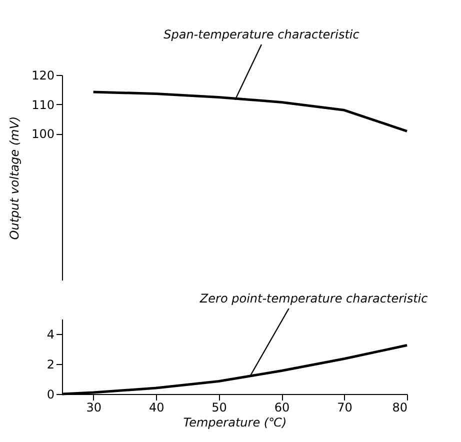 Image resolution: width=461 pixels, height=442 pixels. Describe the element at coordinates (50, 365) in the screenshot. I see `y-tick-label: 2` at that location.